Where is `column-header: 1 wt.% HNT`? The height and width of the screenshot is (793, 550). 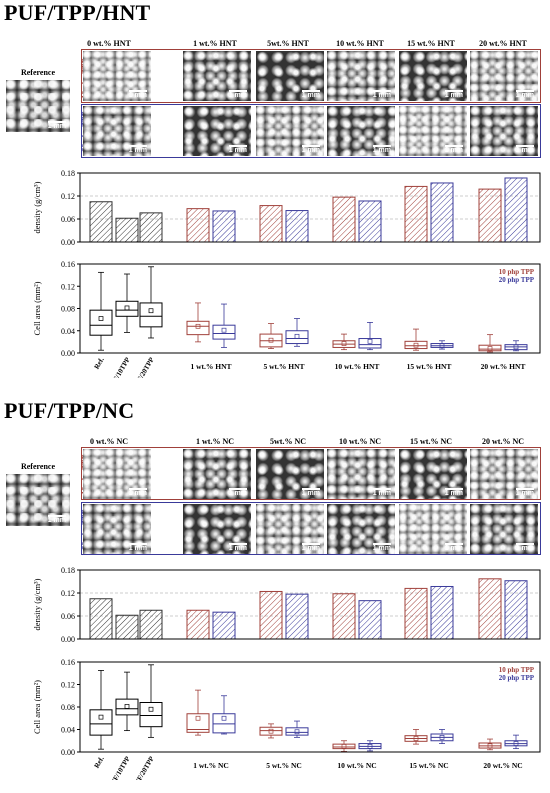 column-header: 1 wt.% HNT is located at coordinates (215, 43).